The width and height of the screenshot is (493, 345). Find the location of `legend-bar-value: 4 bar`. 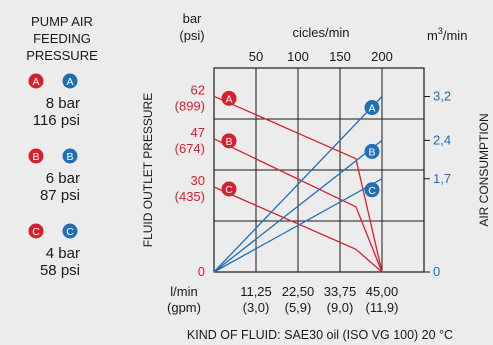

legend-bar-value: 4 bar is located at coordinates (63, 253).